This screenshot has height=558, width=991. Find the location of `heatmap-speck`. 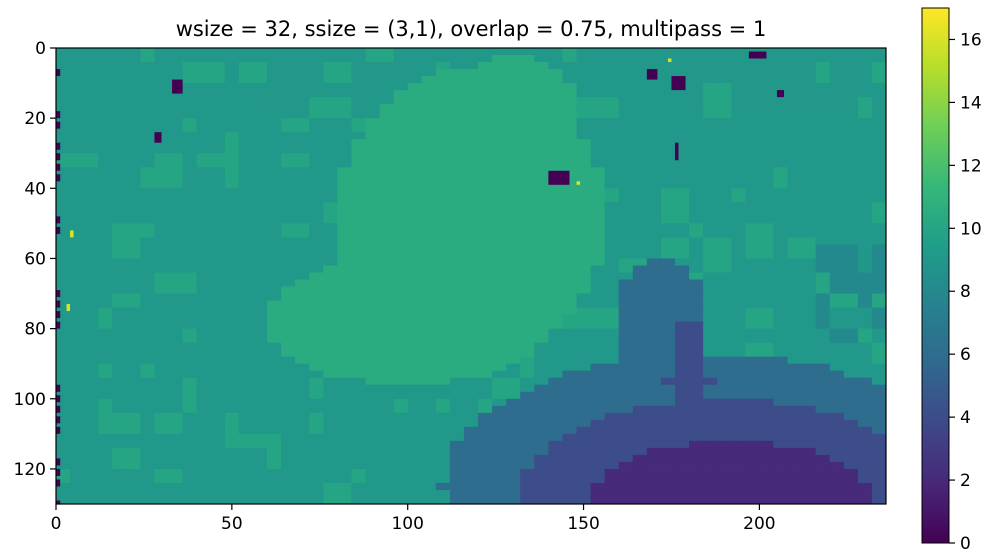

heatmap-speck is located at coordinates (58, 146).